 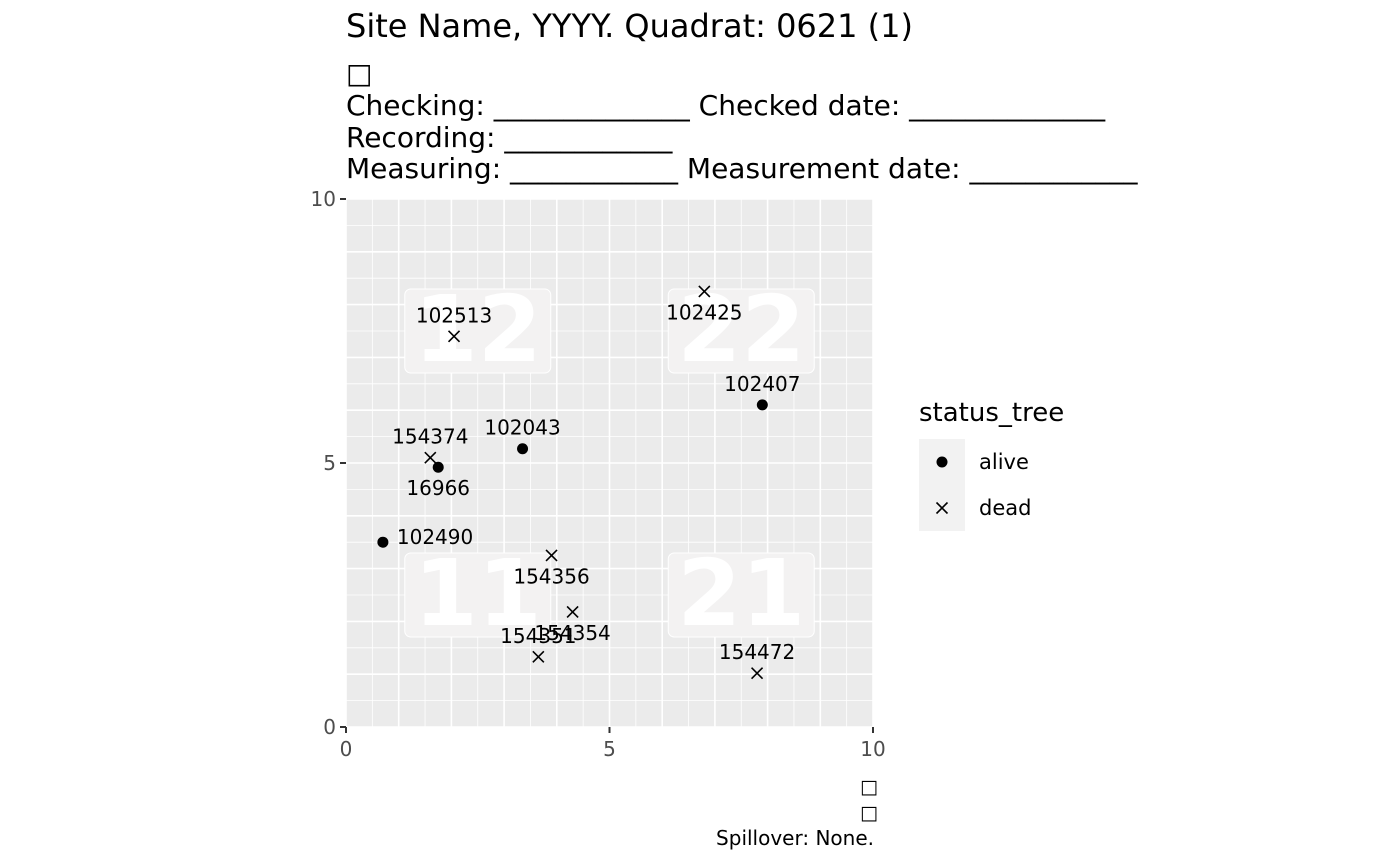 I want to click on point-label: 102513, so click(x=454, y=315).